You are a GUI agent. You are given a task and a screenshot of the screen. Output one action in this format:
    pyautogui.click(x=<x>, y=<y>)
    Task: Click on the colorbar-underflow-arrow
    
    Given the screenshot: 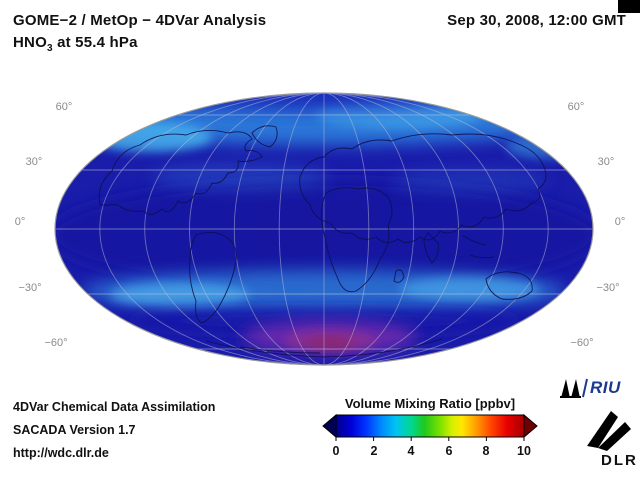 What is the action you would take?
    pyautogui.click(x=329, y=426)
    